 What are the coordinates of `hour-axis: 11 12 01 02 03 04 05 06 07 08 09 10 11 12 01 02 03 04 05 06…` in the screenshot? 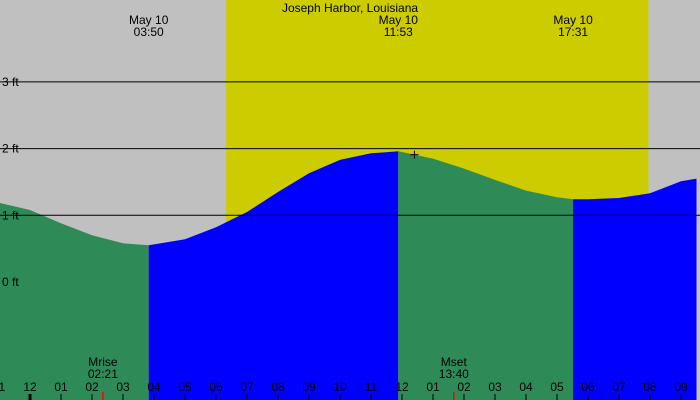 It's located at (344, 390).